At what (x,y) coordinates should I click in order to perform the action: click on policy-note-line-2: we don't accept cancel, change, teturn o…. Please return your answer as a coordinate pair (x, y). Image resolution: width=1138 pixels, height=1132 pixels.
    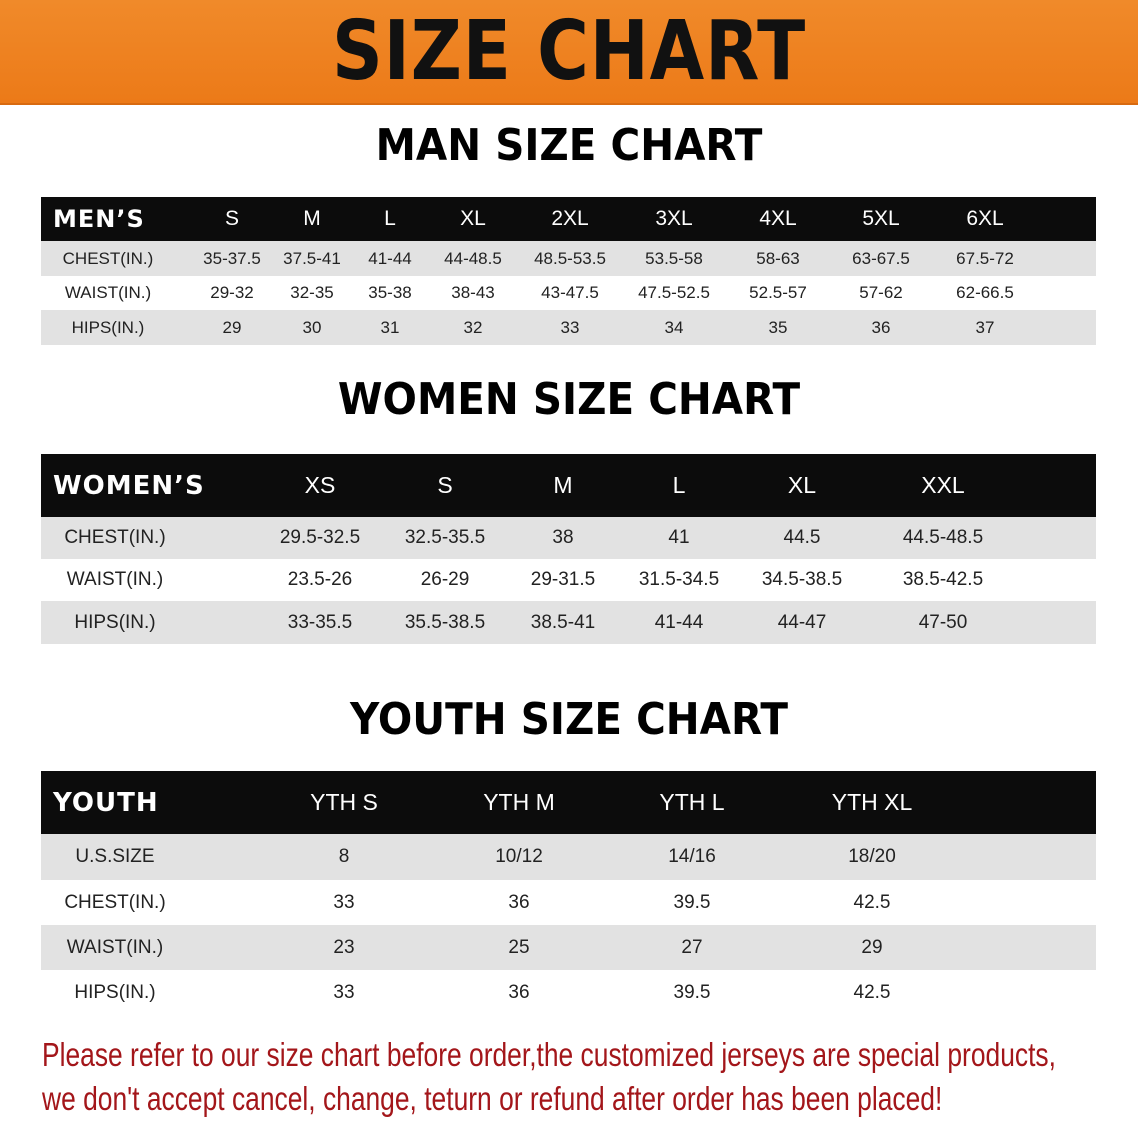
    Looking at the image, I should click on (492, 1098).